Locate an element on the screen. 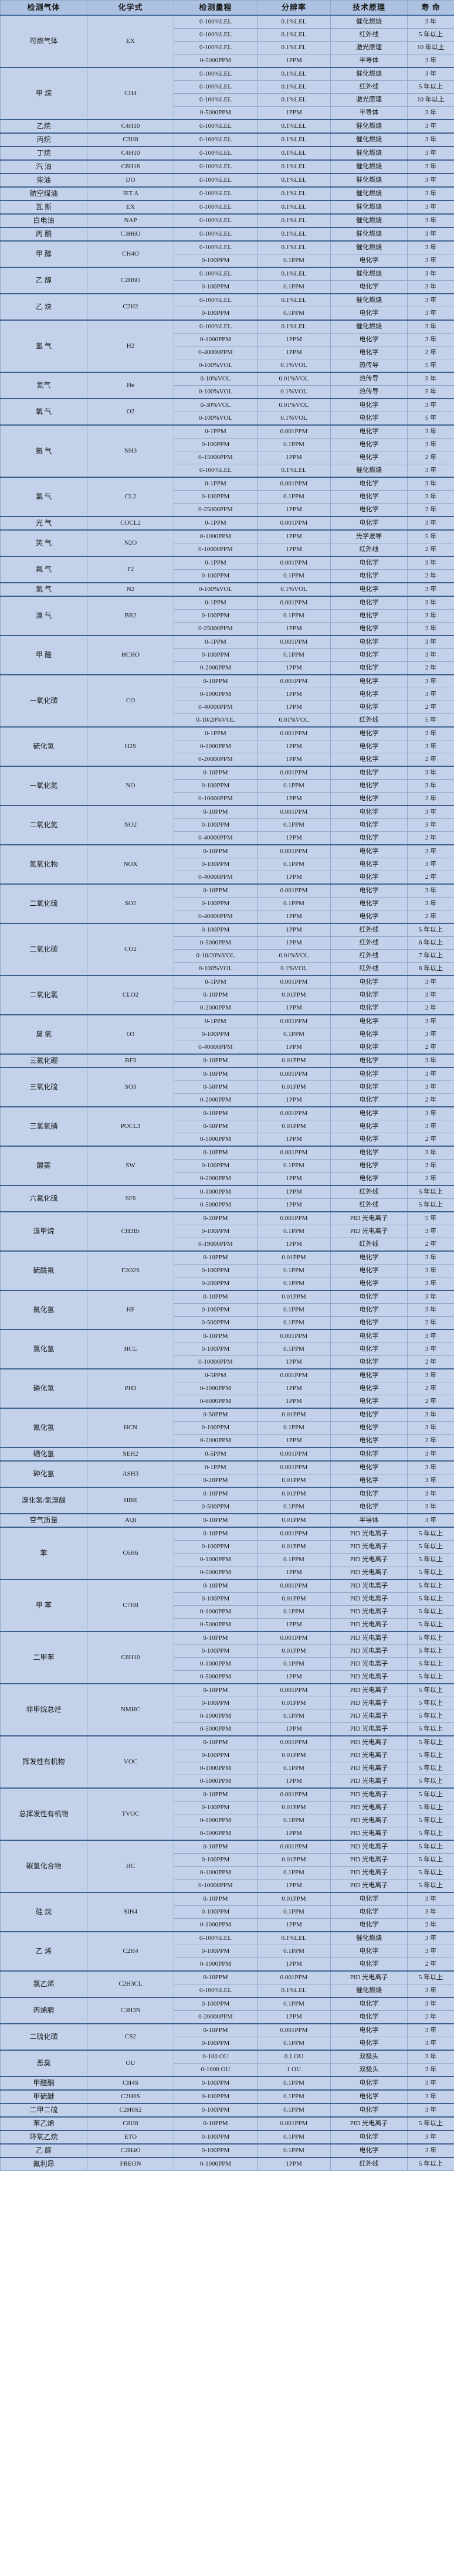  cell-chemical-formula: FREON is located at coordinates (130, 2164).